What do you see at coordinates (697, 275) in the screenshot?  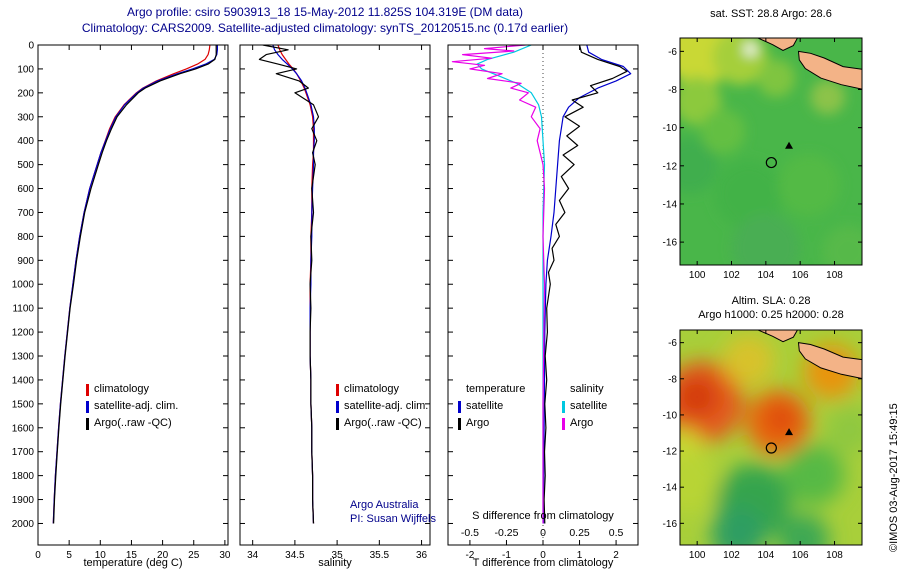 I see `sst_map-xtick-label: 100` at bounding box center [697, 275].